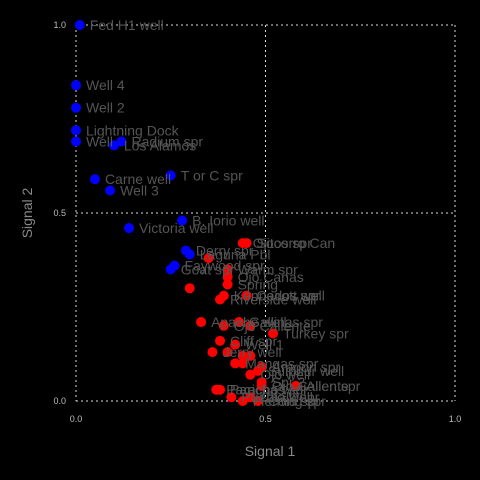 The image size is (480, 480). What do you see at coordinates (289, 382) in the screenshot?
I see `point-label: Spr 2` at bounding box center [289, 382].